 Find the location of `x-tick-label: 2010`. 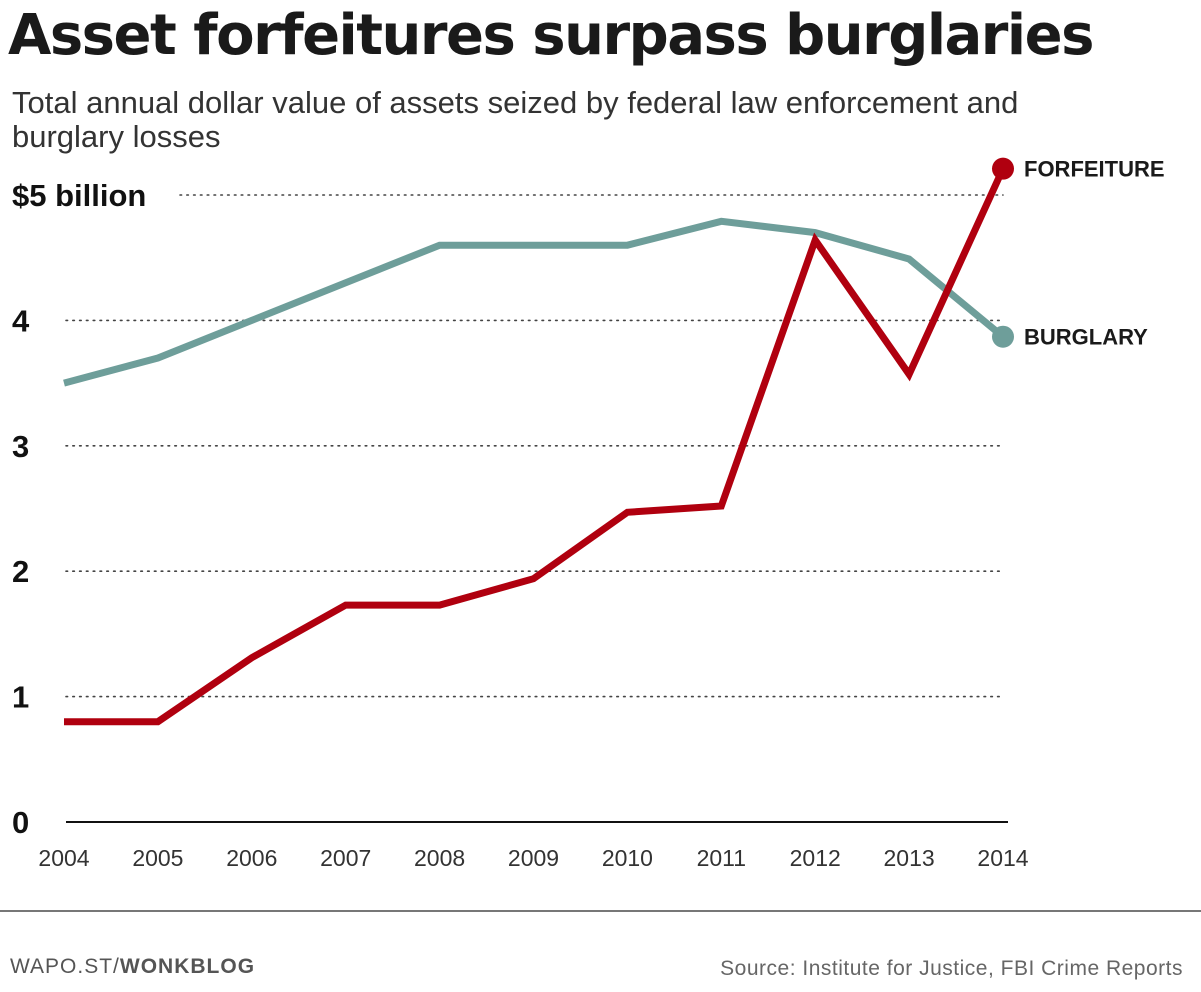

x-tick-label: 2010 is located at coordinates (627, 858).